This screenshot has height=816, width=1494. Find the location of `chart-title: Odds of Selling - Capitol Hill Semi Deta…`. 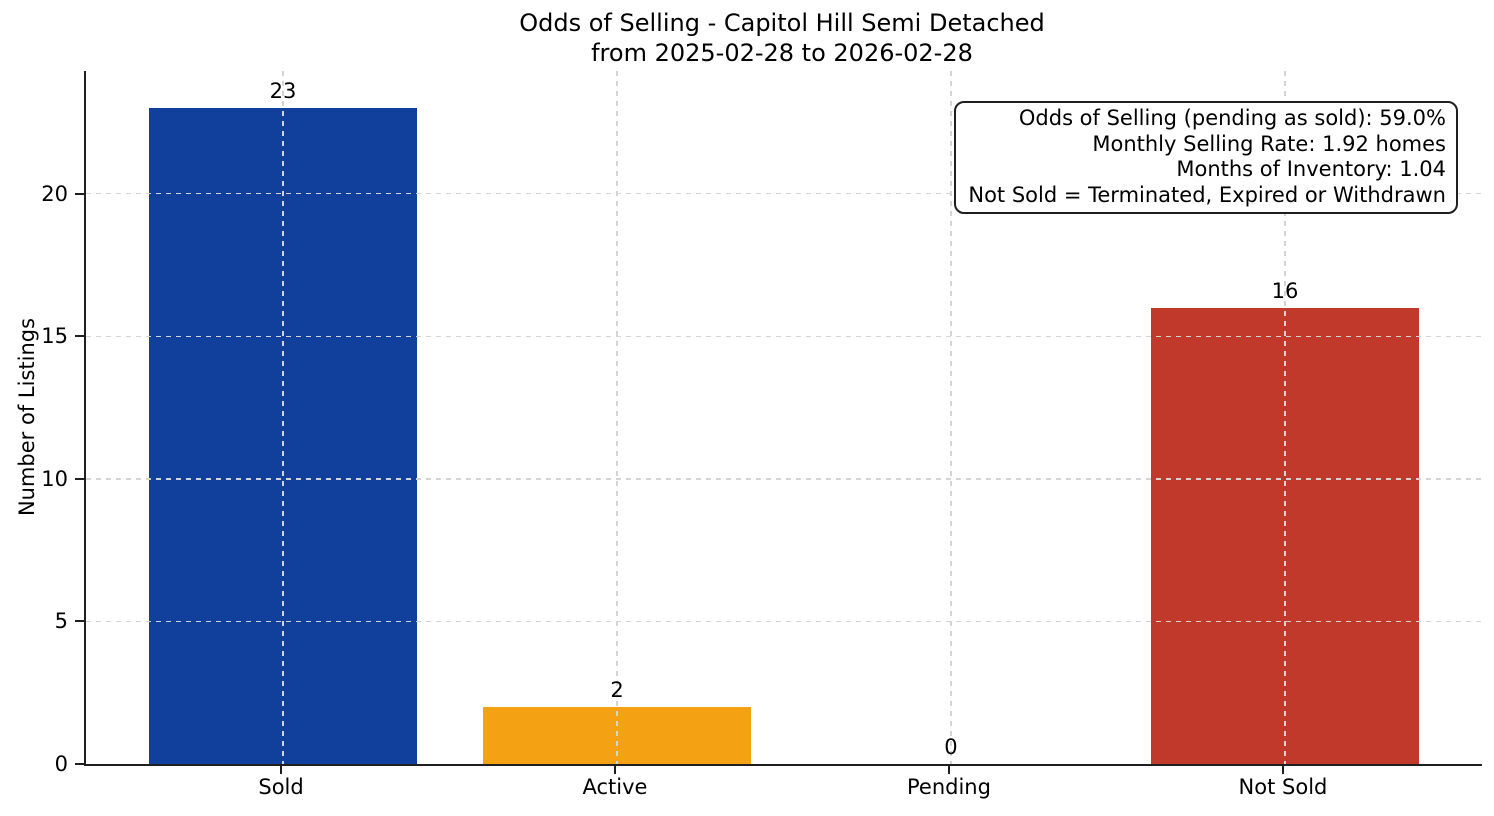

chart-title: Odds of Selling - Capitol Hill Semi Deta… is located at coordinates (782, 38).